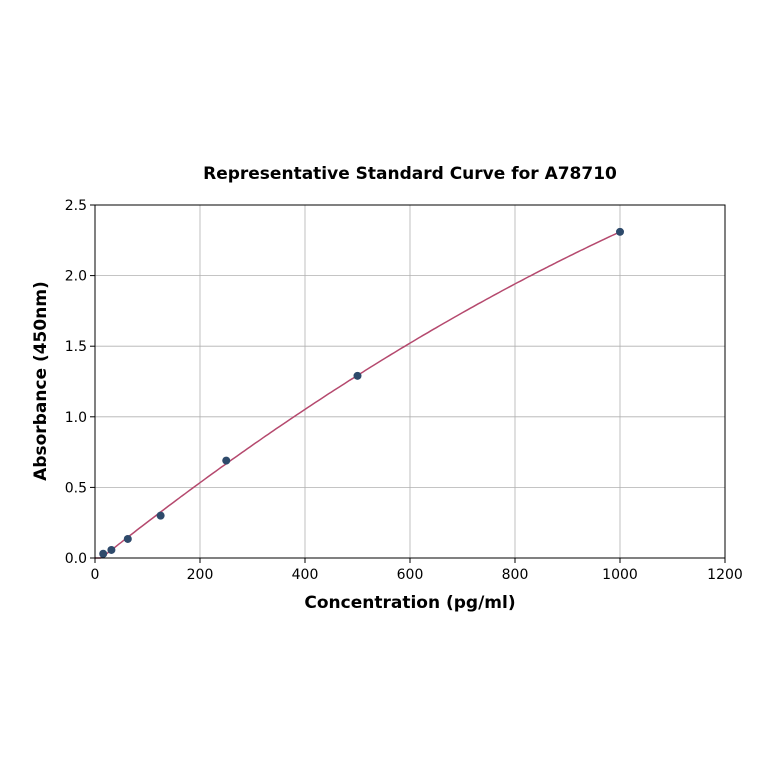  What do you see at coordinates (95, 575) in the screenshot?
I see `x-tick-label: 0` at bounding box center [95, 575].